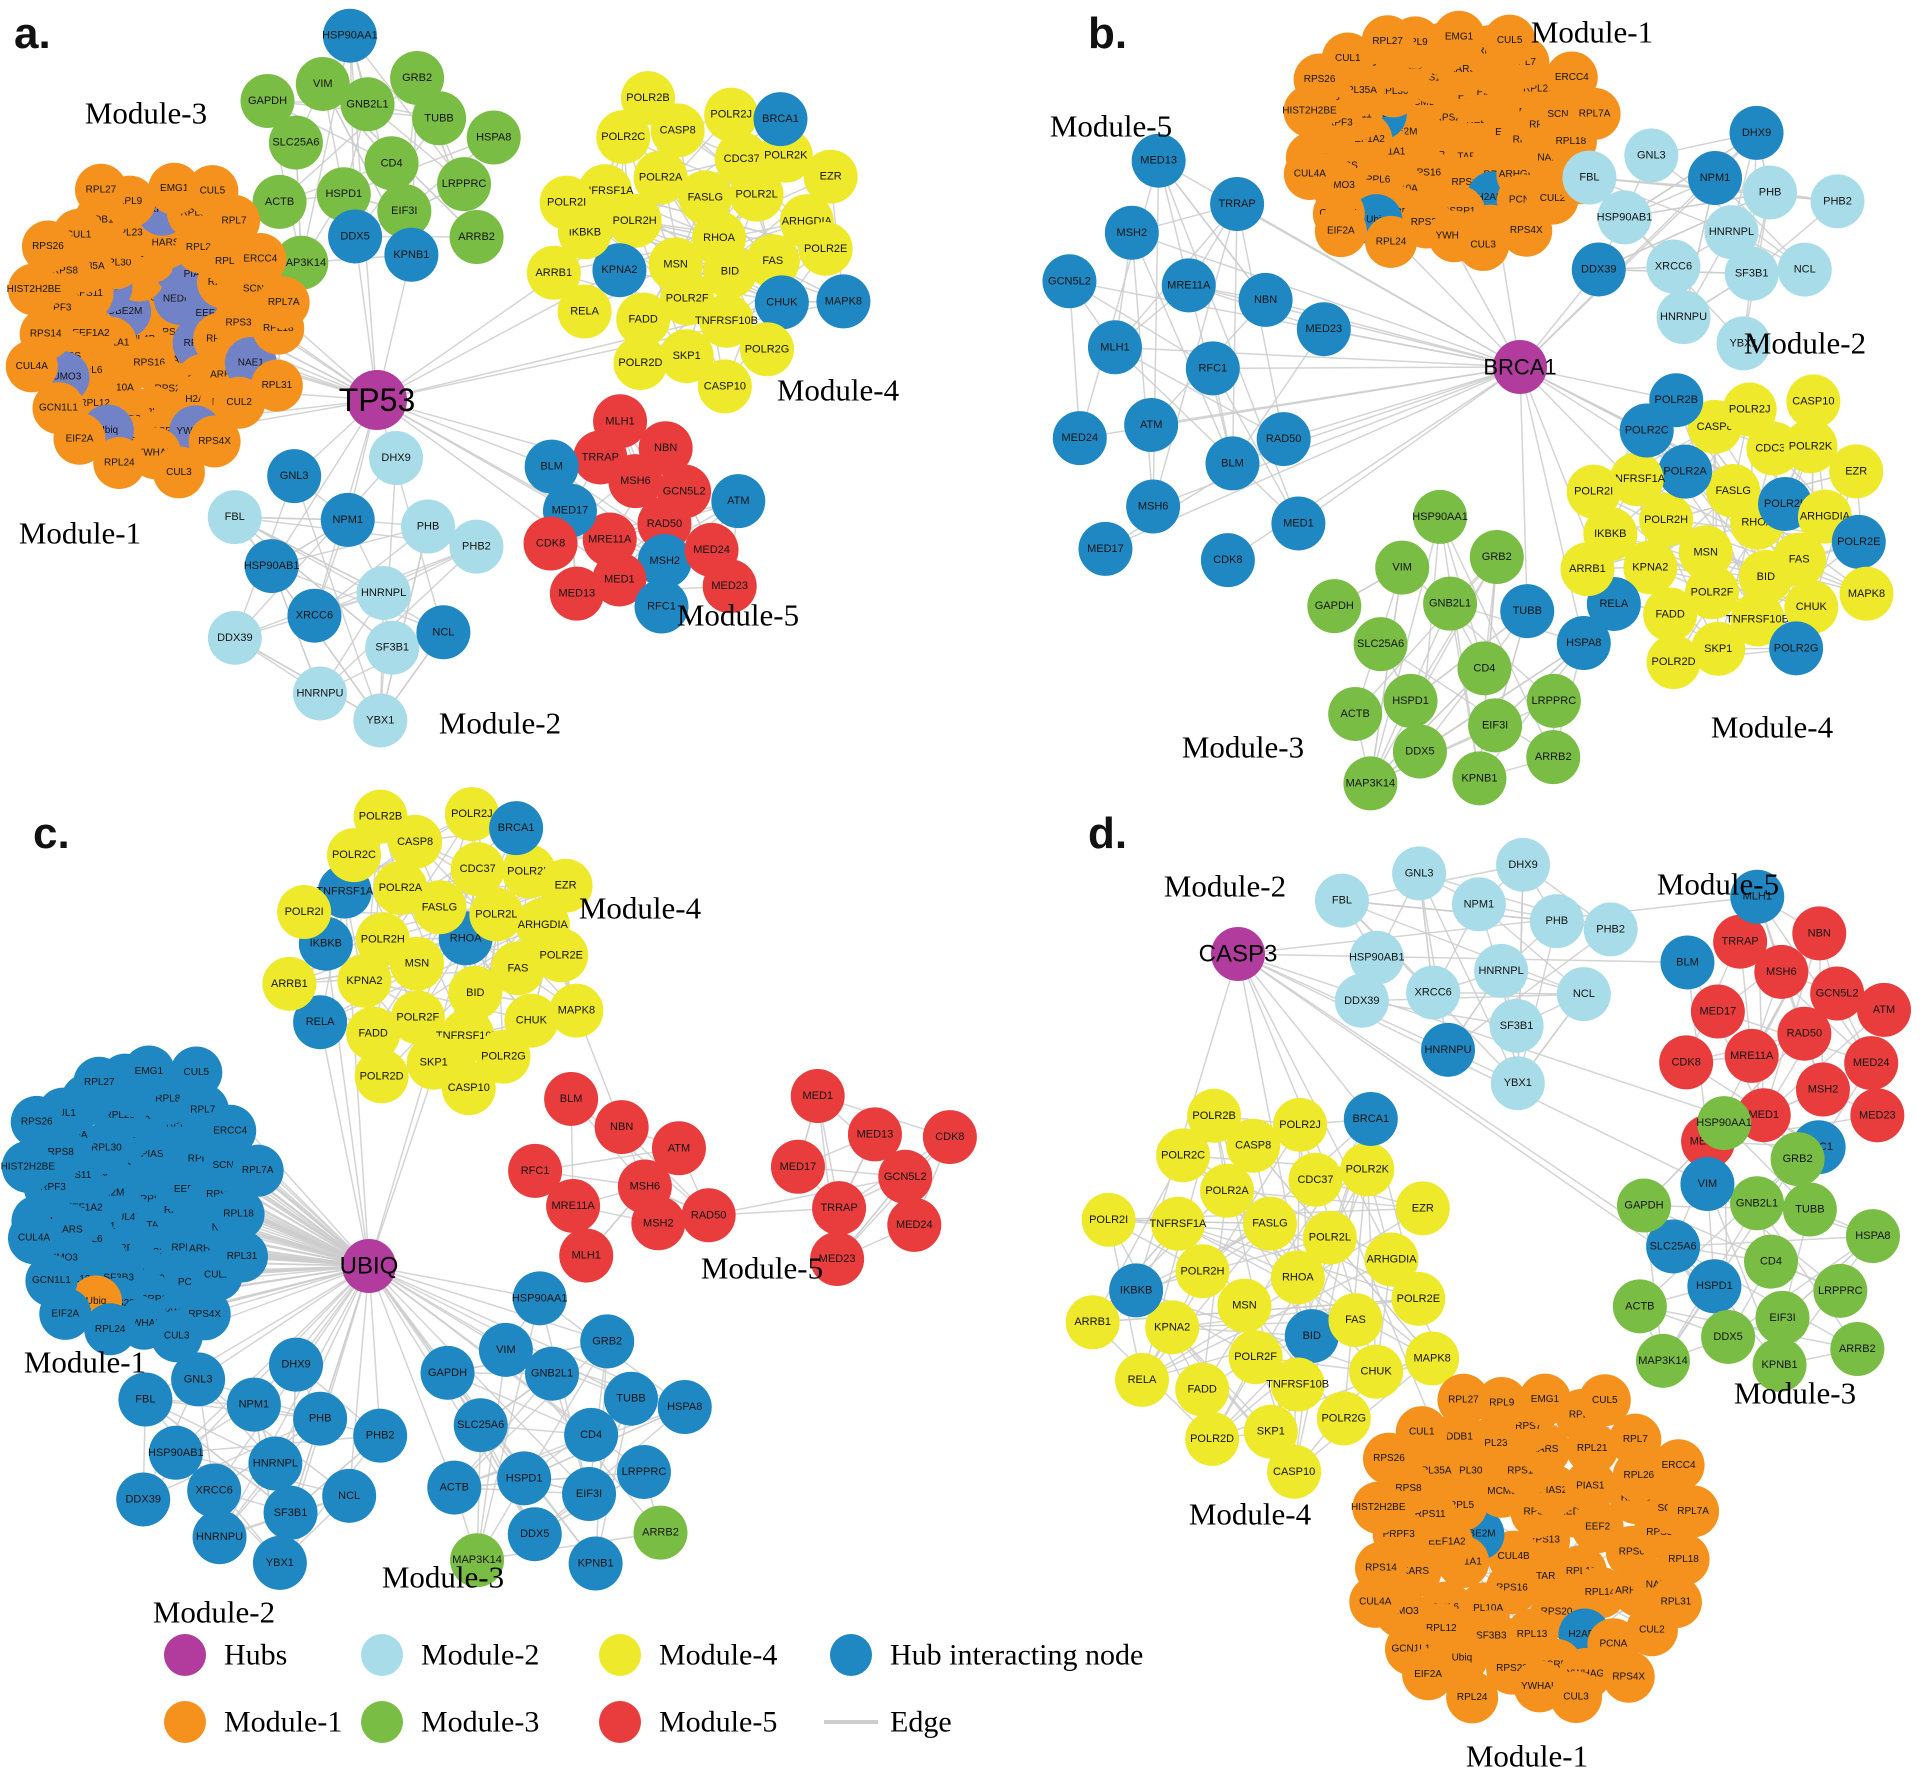 Image resolution: width=1923 pixels, height=1775 pixels. What do you see at coordinates (600, 457) in the screenshot?
I see `gene-label-trrap: TRRAP` at bounding box center [600, 457].